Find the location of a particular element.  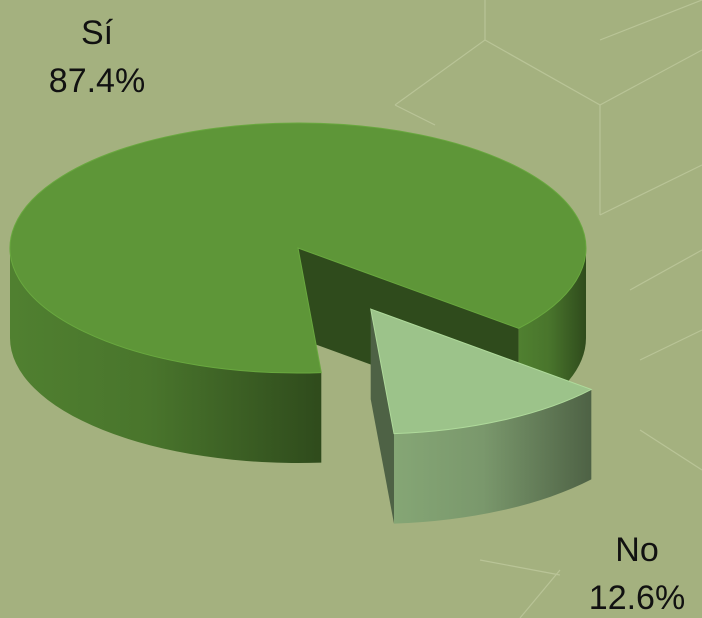

category-label: No is located at coordinates (636, 550).